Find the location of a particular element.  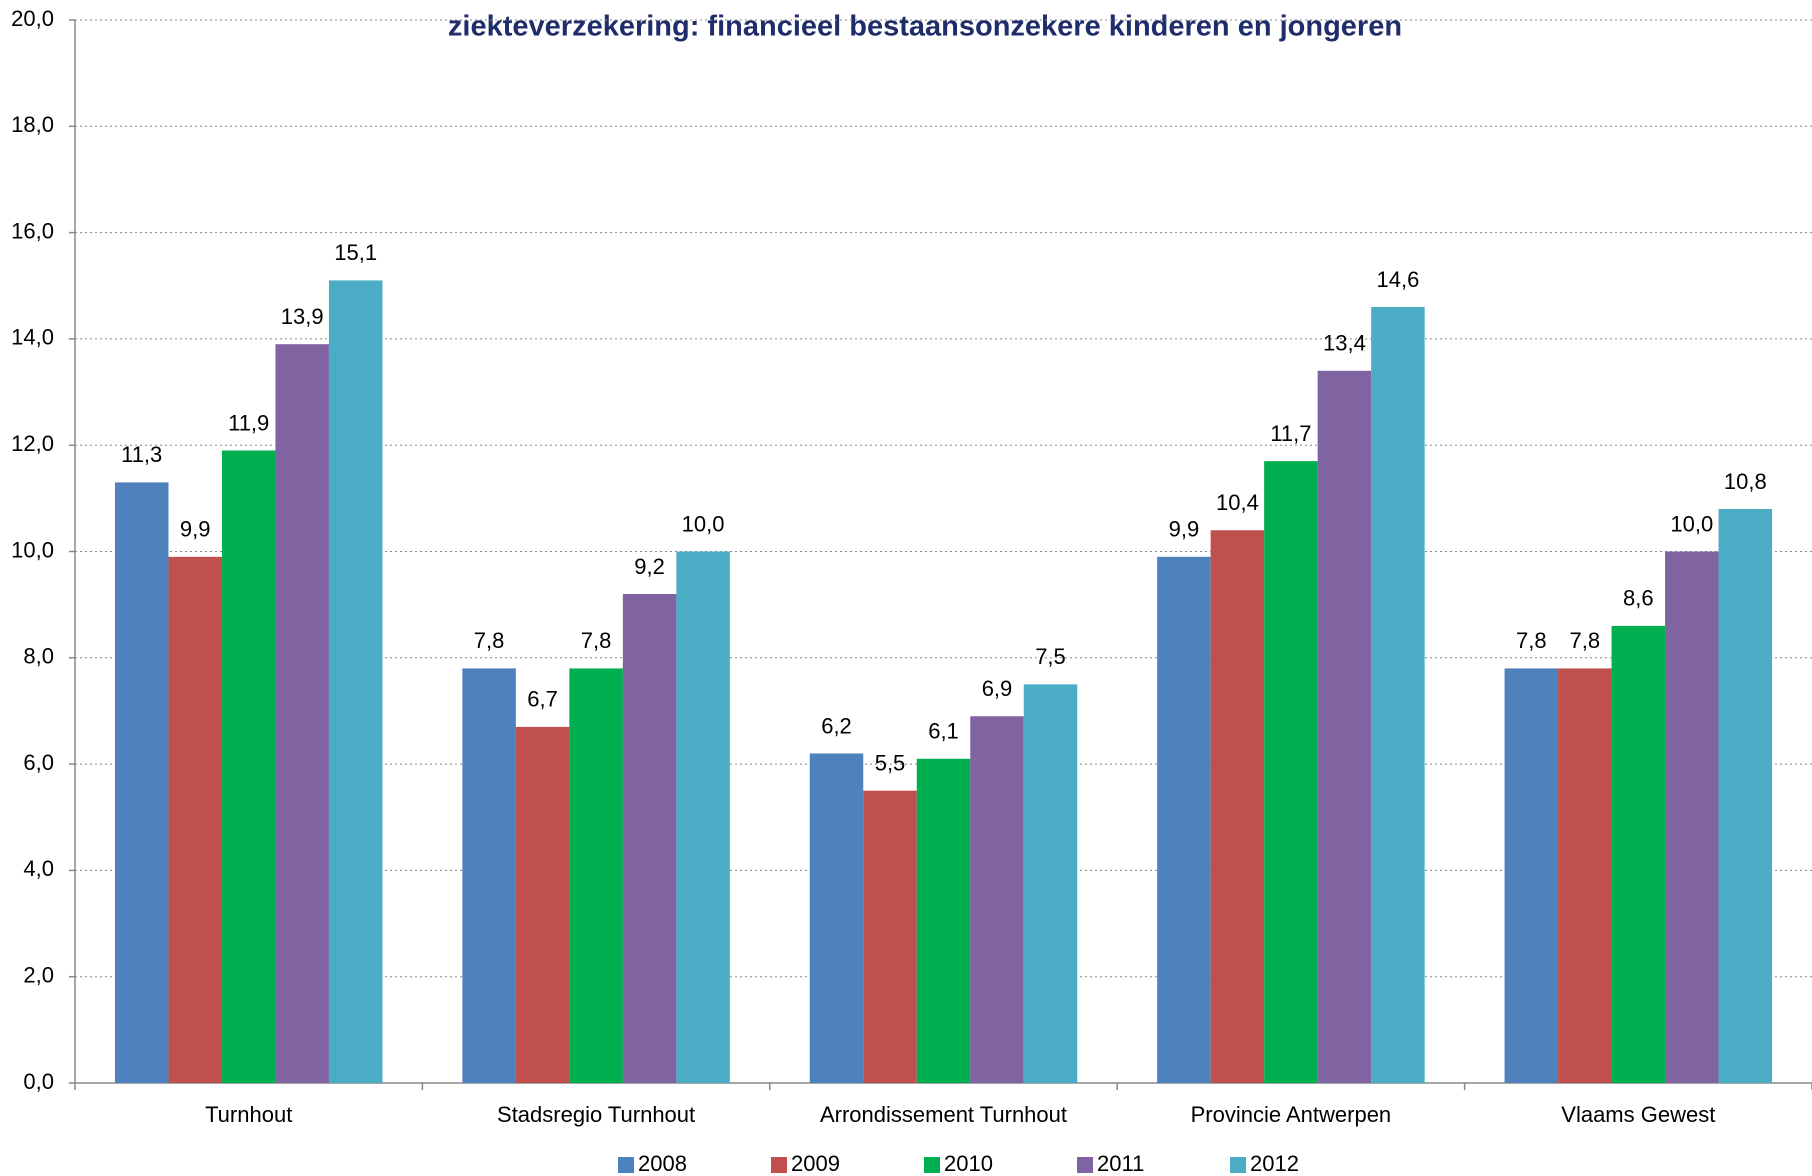

data-label: 5,5 is located at coordinates (890, 762).